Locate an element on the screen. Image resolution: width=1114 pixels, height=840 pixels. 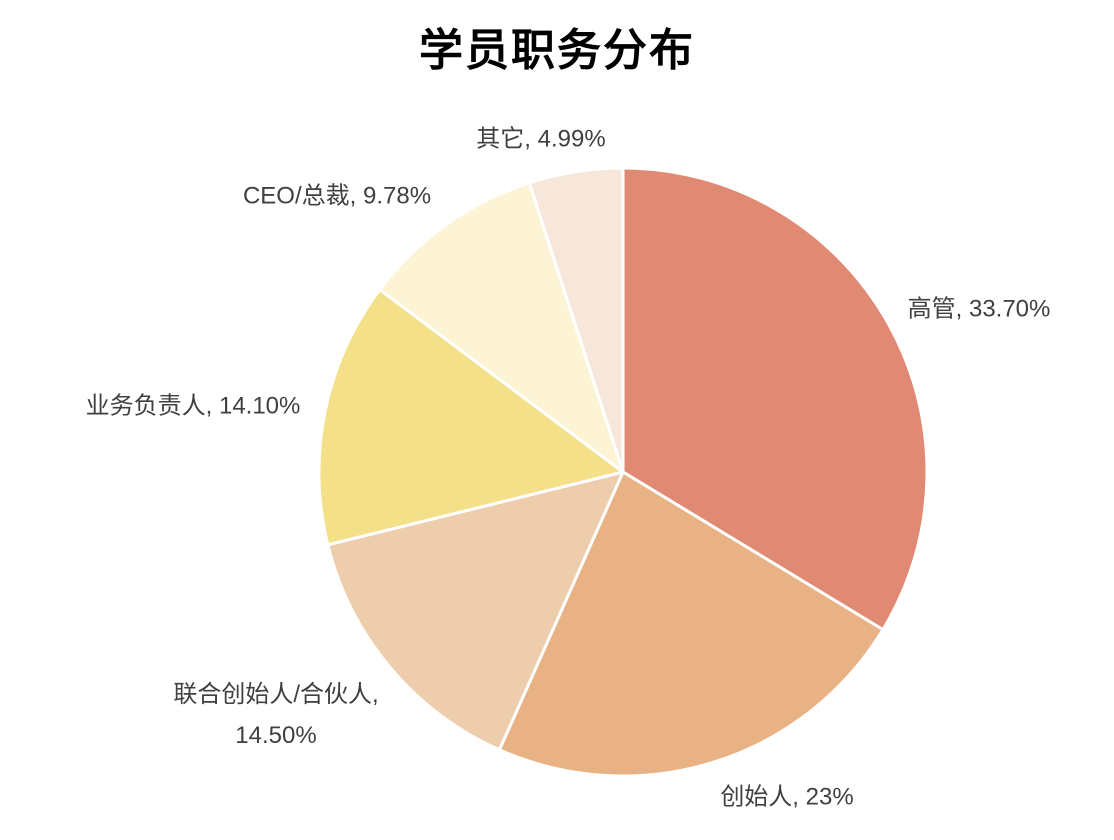
pie-label-executive: 高管, 33.70% is located at coordinates (979, 309).